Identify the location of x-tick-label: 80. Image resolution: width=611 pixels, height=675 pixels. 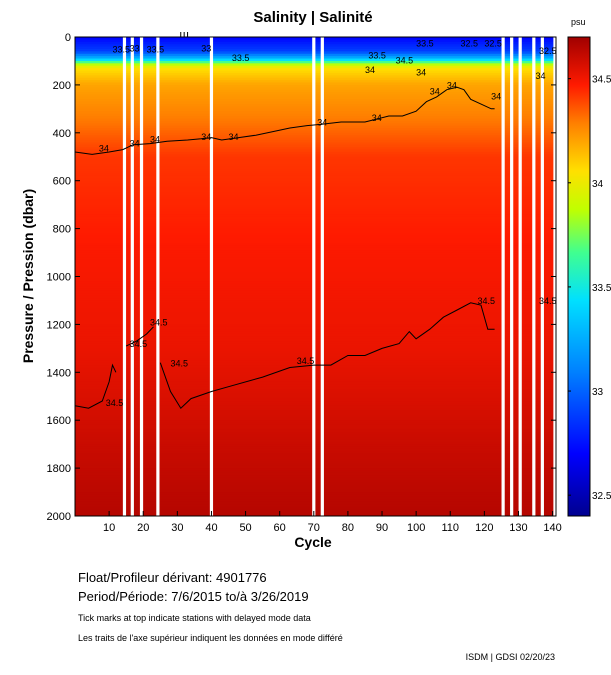
(348, 528).